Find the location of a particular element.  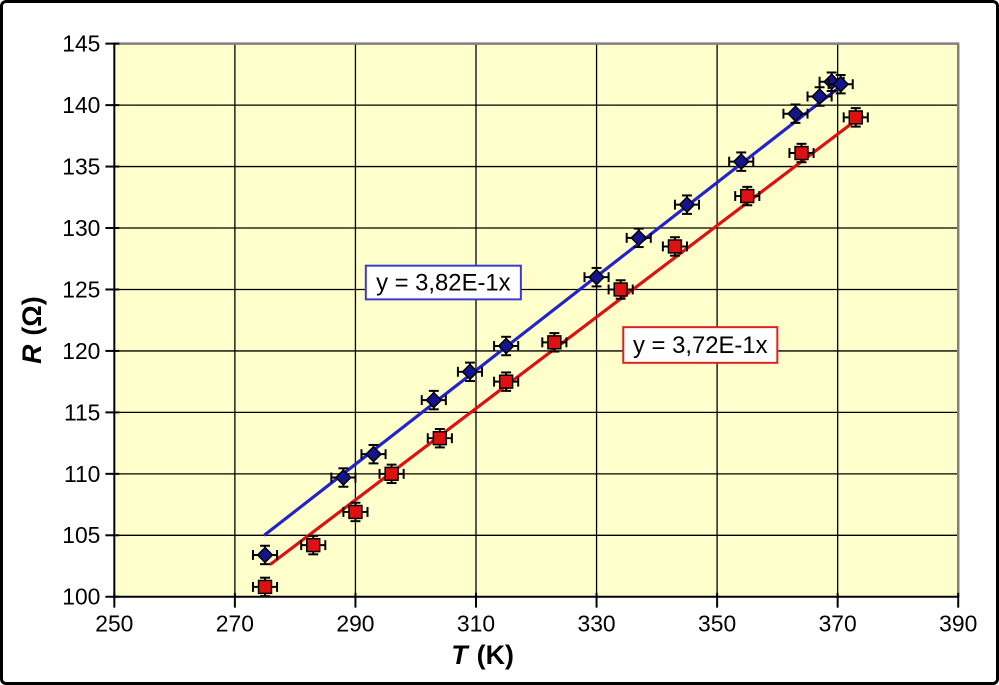

x-tick-label: 330 is located at coordinates (596, 623).